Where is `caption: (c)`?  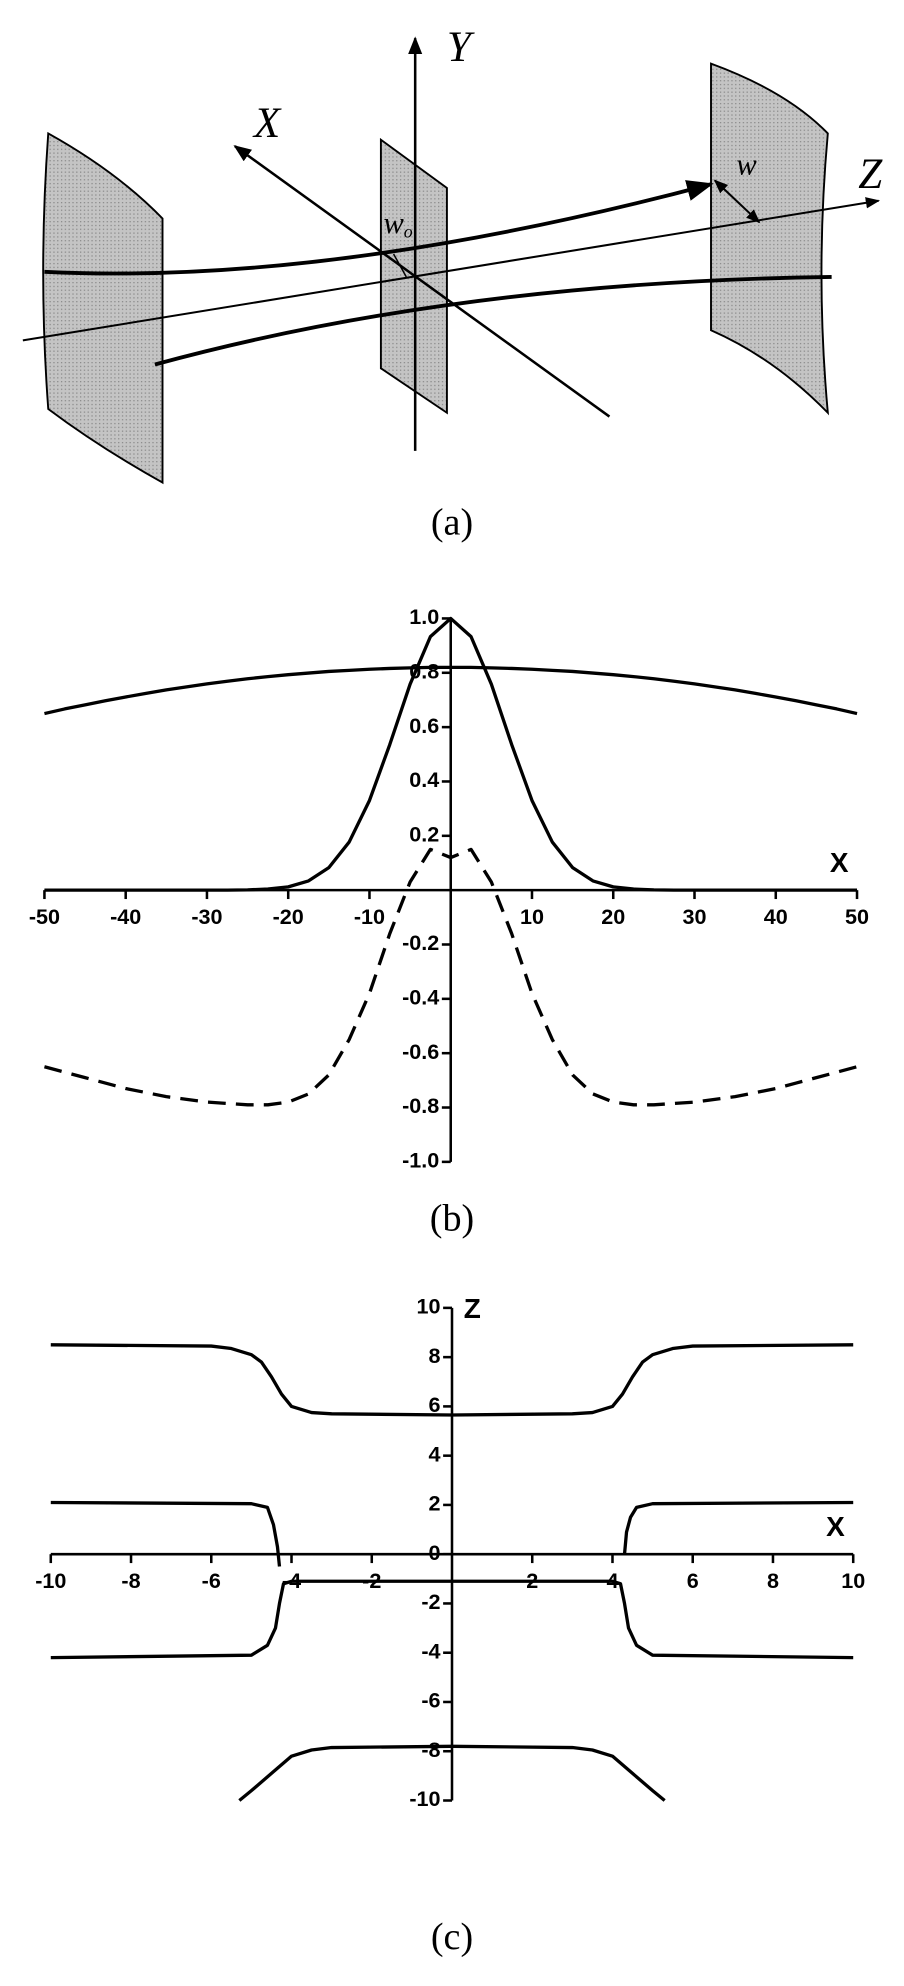 caption: (c) is located at coordinates (452, 1937).